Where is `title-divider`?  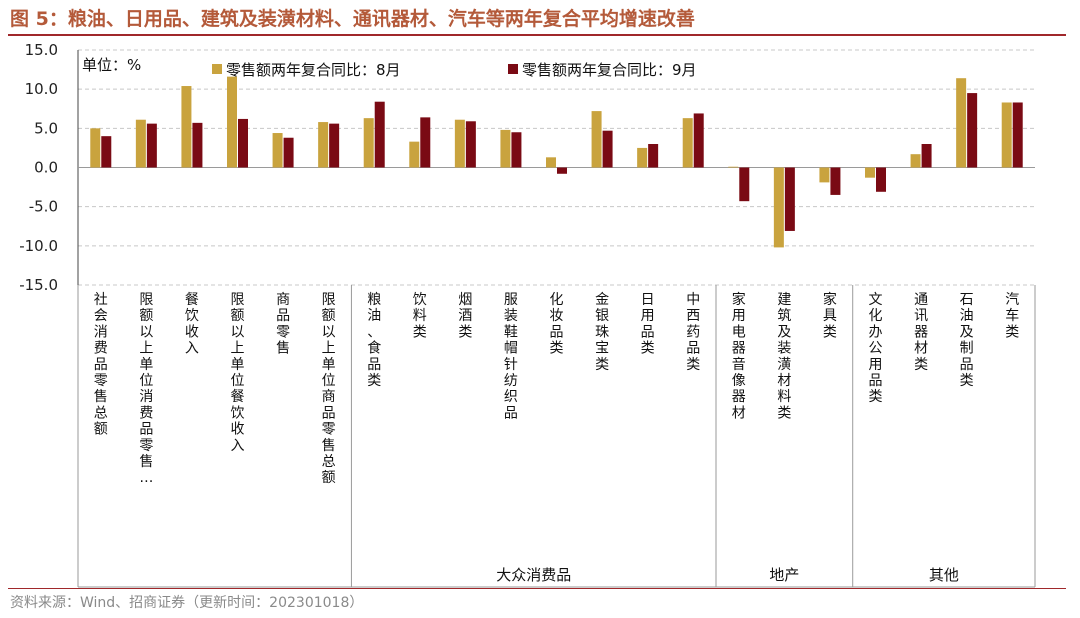
title-divider is located at coordinates (537, 35).